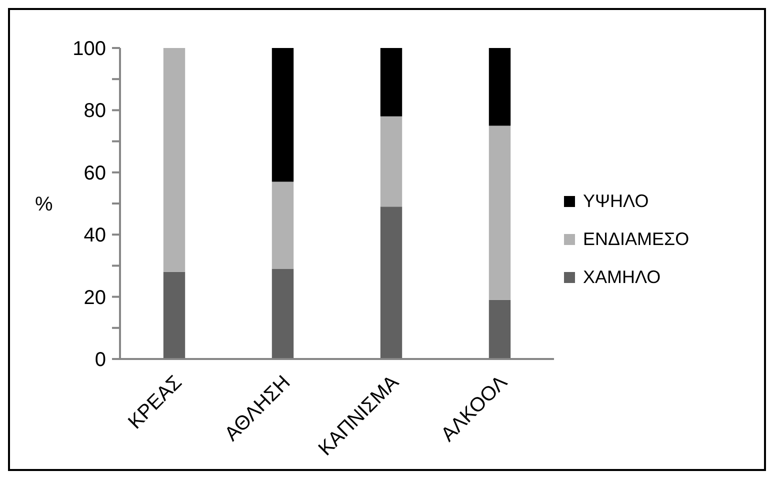 This screenshot has height=477, width=772. I want to click on y-tick-label: 100, so click(89, 49).